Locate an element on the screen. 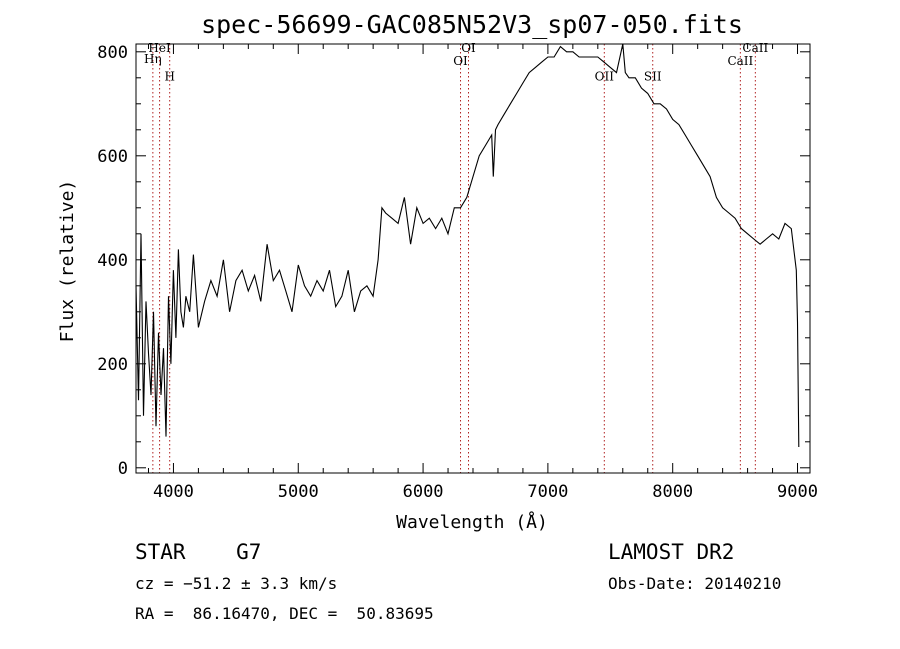 The height and width of the screenshot is (649, 900). x-tick-label: 4000 is located at coordinates (173, 492).